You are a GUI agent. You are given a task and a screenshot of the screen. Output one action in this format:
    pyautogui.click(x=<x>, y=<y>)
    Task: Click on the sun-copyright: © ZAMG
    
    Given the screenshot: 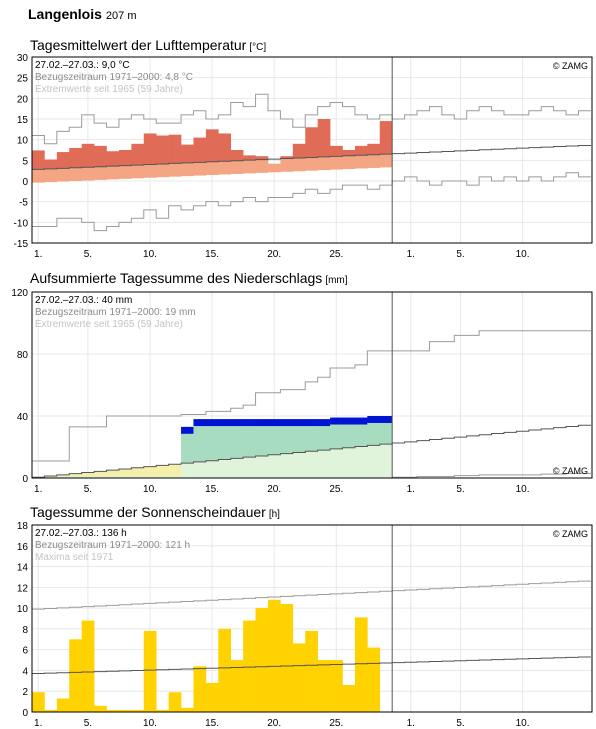 What is the action you would take?
    pyautogui.click(x=570, y=534)
    